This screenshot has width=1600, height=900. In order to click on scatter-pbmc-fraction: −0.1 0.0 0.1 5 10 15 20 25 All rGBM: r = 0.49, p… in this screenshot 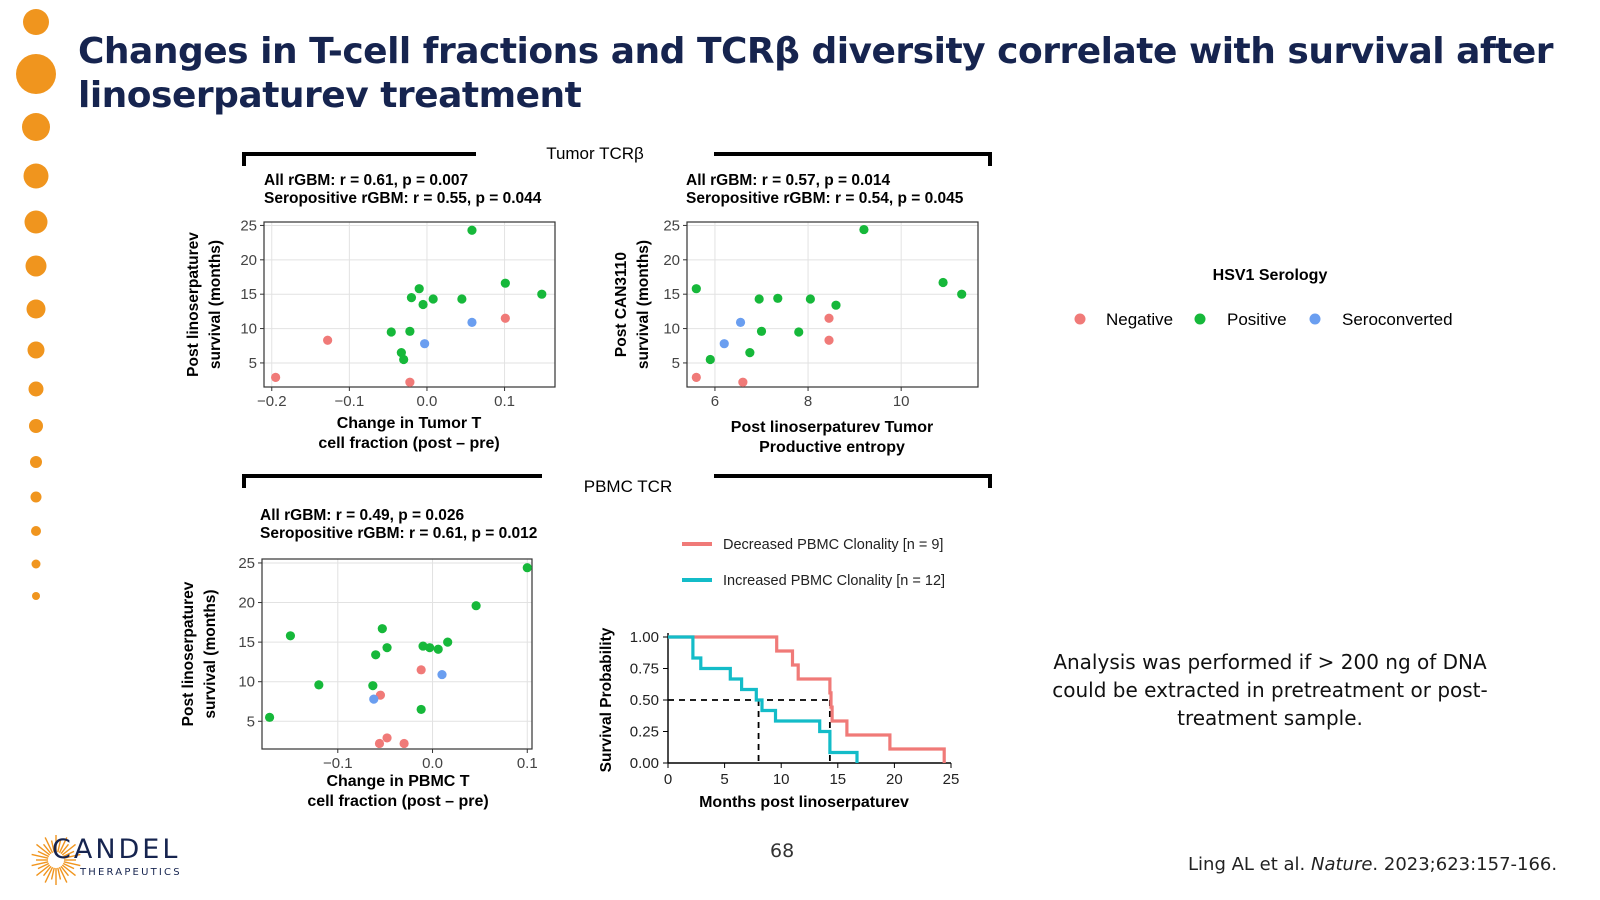, I will do `click(359, 658)`.